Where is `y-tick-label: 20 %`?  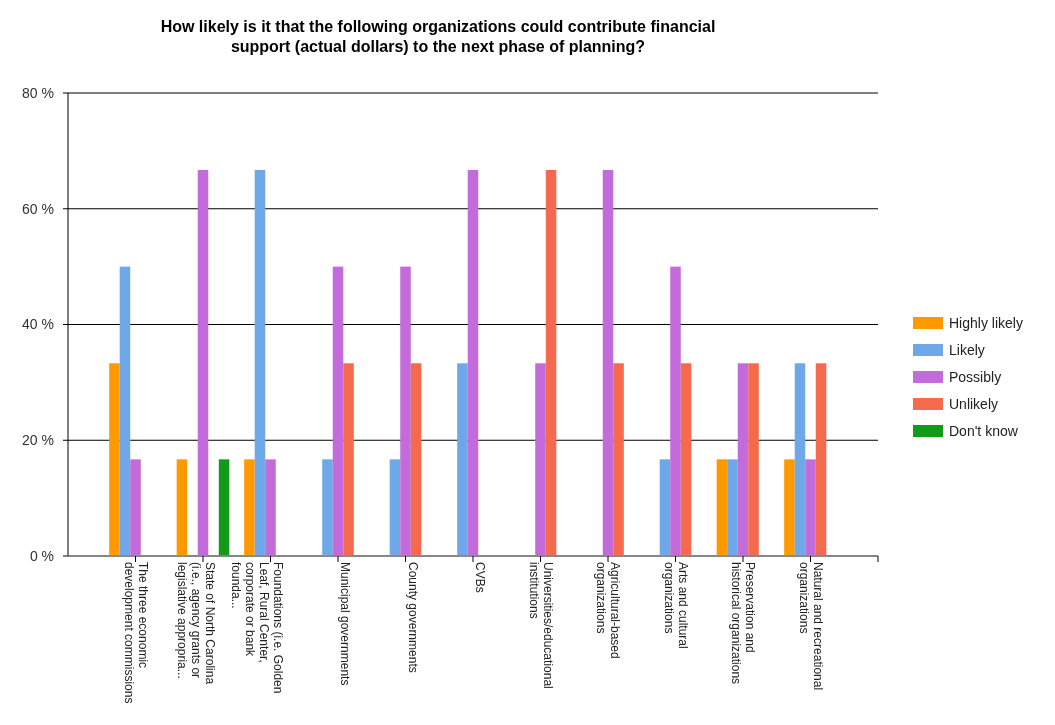 y-tick-label: 20 % is located at coordinates (38, 440).